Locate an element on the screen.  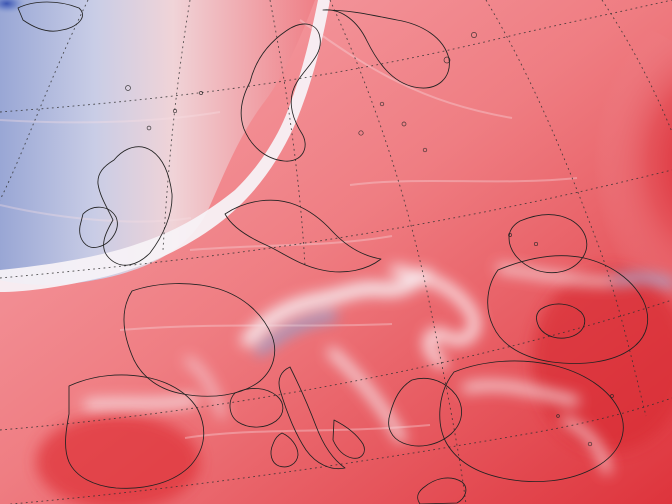
hot-anomaly-southeast is located at coordinates (602, 360).